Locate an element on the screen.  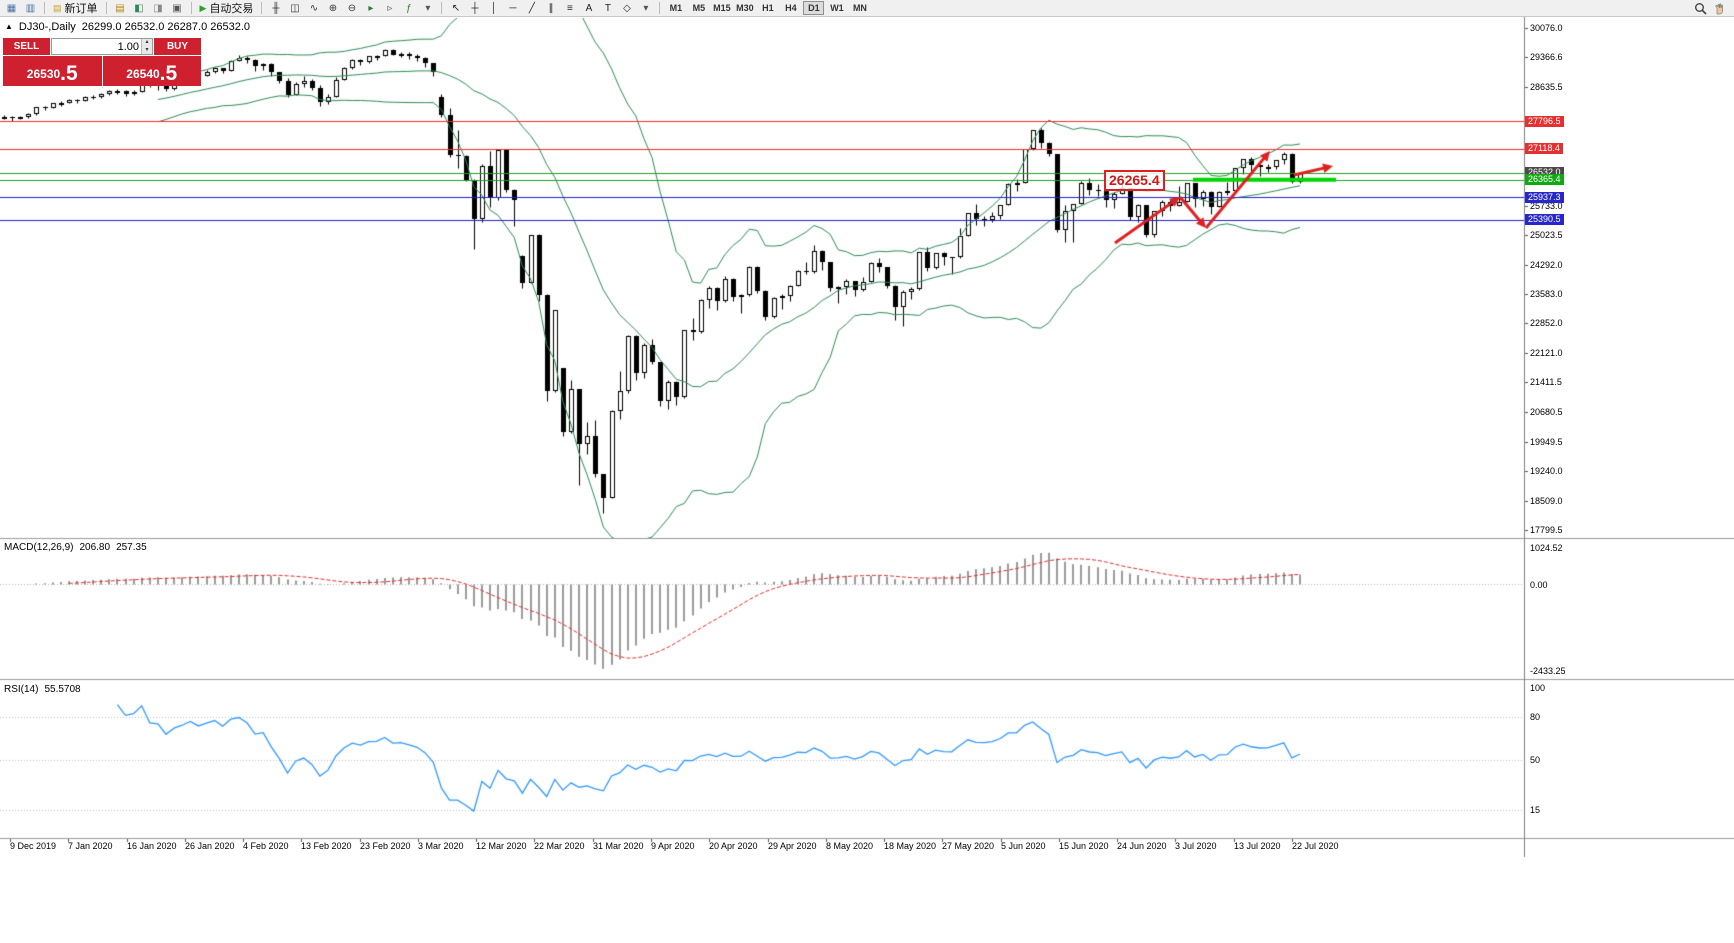
buy-price-button: 26540.5 is located at coordinates (151, 71).